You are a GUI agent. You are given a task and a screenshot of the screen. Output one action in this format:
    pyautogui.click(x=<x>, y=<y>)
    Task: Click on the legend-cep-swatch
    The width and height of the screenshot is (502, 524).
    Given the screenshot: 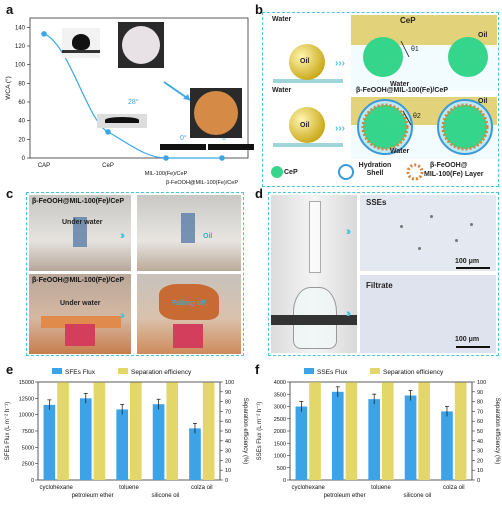 What is the action you would take?
    pyautogui.click(x=277, y=172)
    